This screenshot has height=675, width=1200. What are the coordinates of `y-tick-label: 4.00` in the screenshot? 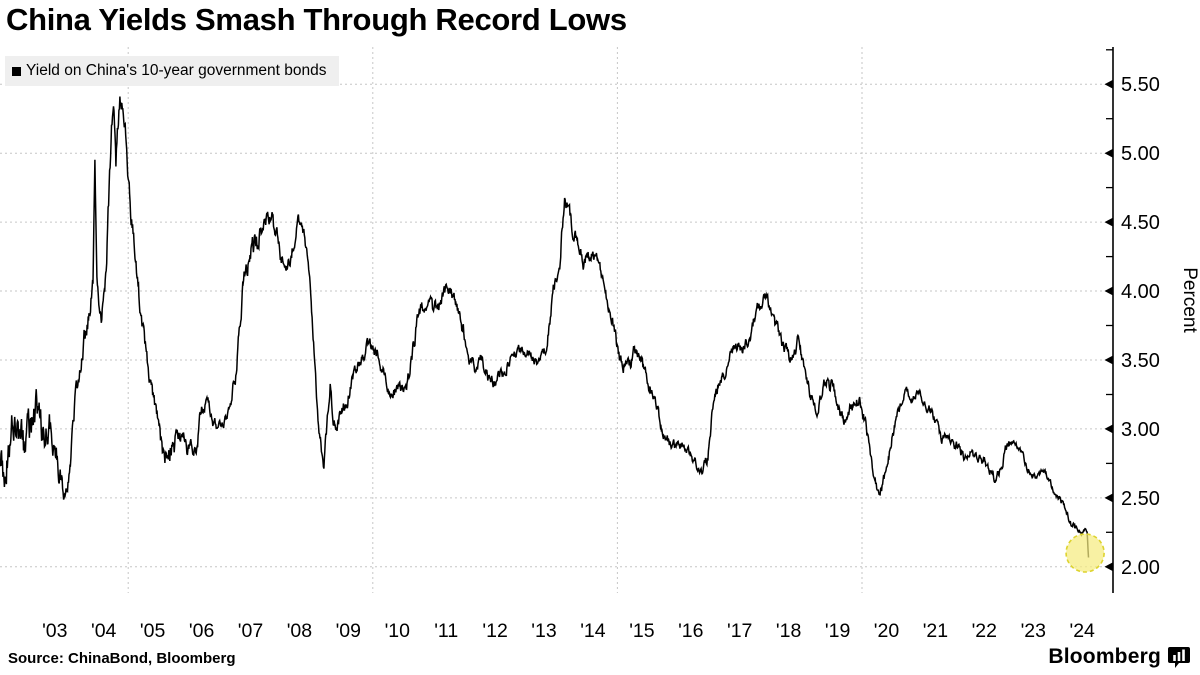 It's located at (1140, 292).